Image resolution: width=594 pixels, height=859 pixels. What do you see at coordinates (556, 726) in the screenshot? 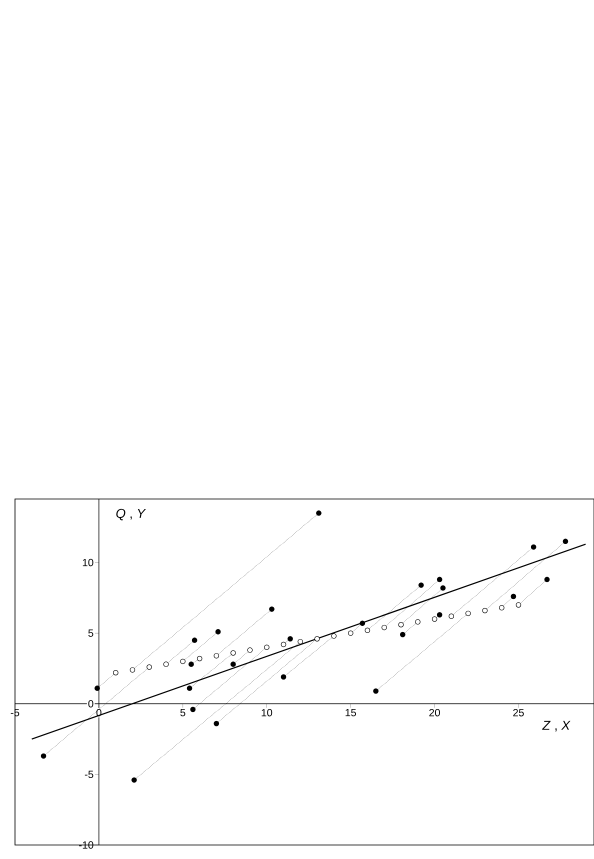
I see `x-axis-title: Z , X` at bounding box center [556, 726].